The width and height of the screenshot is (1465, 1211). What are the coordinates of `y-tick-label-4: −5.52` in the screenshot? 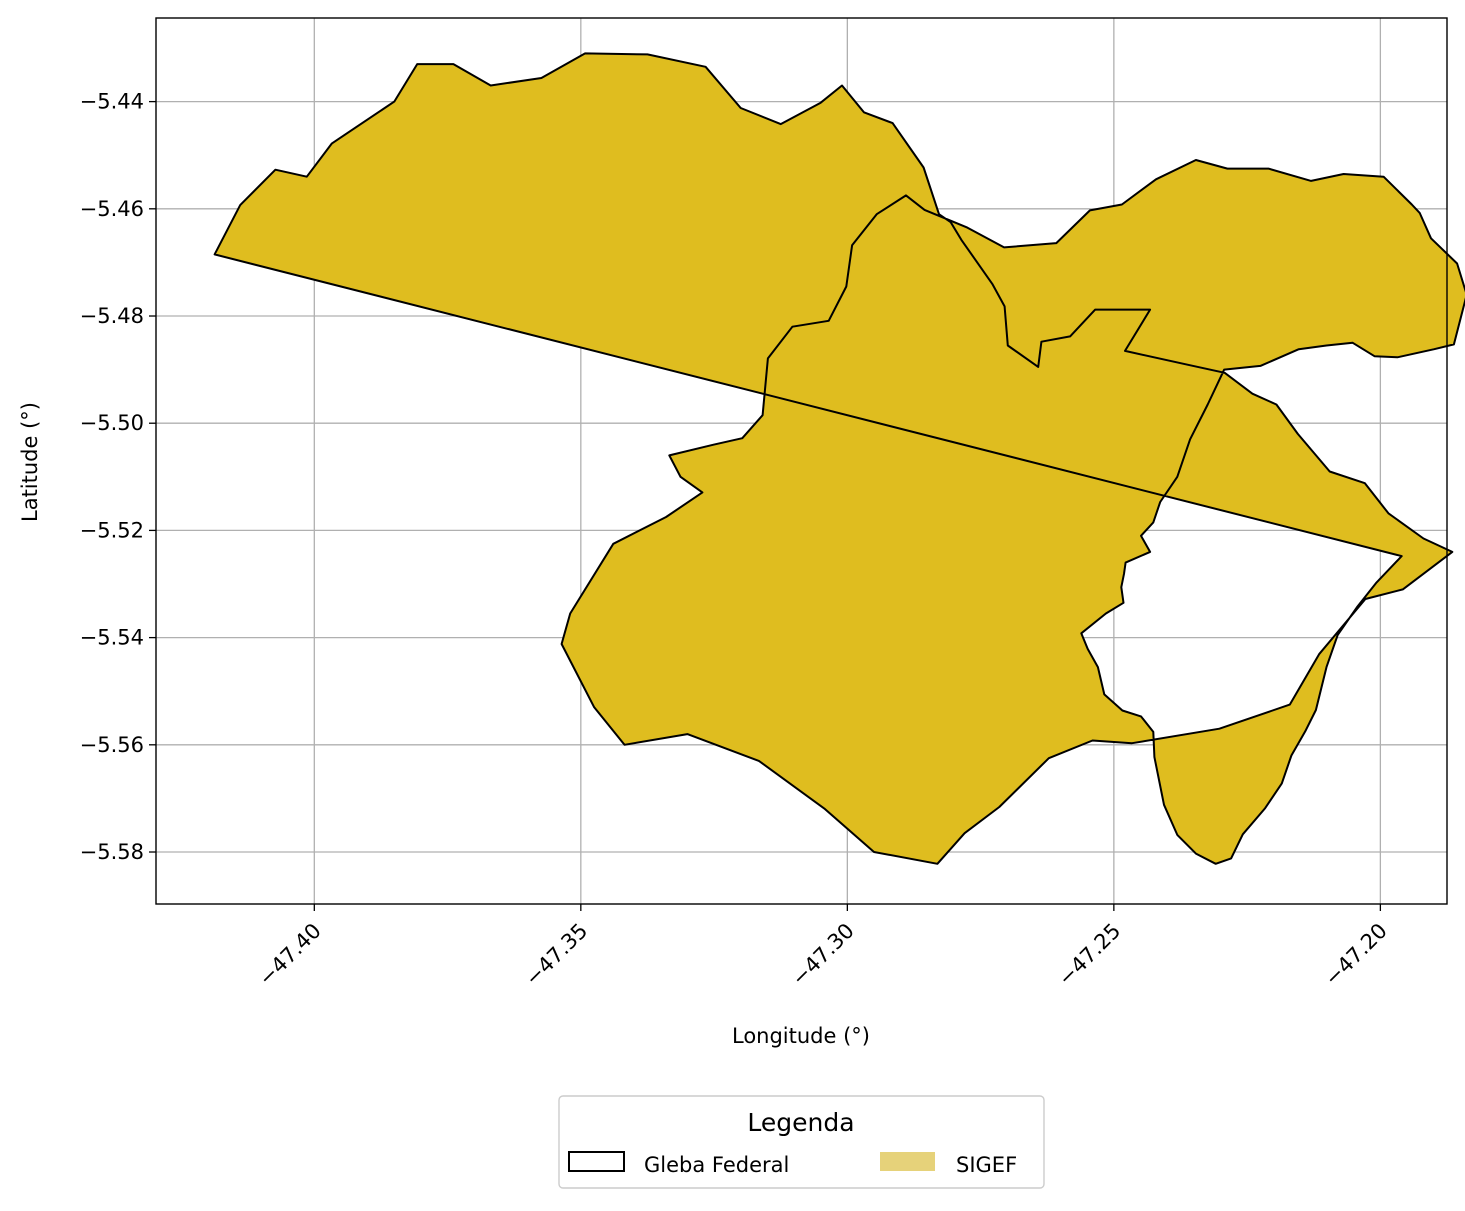 It's located at (112, 530).